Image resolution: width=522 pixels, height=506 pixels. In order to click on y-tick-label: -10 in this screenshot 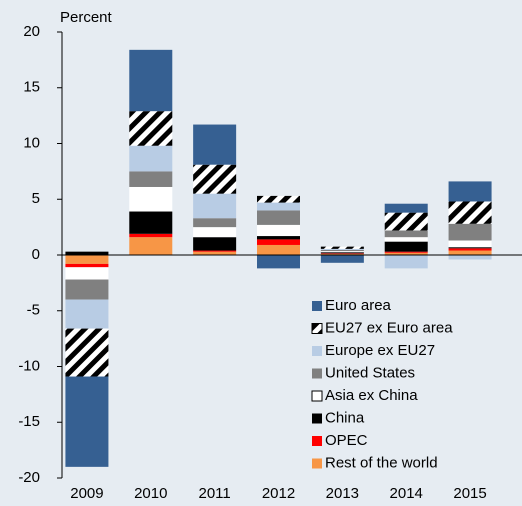, I will do `click(29, 365)`.